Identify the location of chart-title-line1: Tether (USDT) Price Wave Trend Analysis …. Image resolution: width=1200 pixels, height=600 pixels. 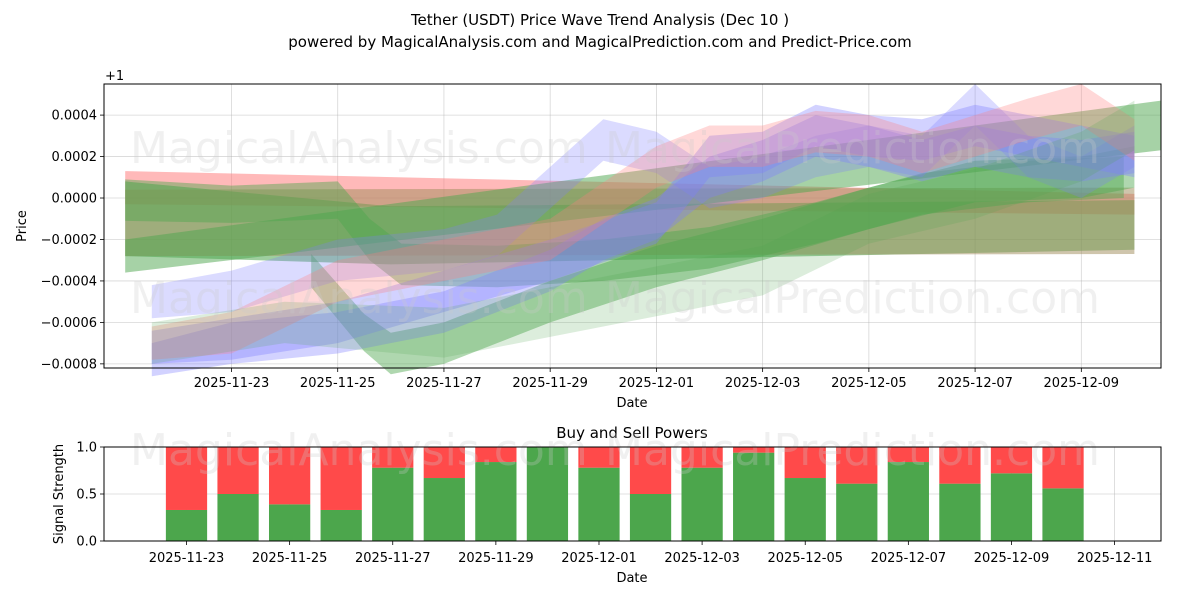
(599, 20).